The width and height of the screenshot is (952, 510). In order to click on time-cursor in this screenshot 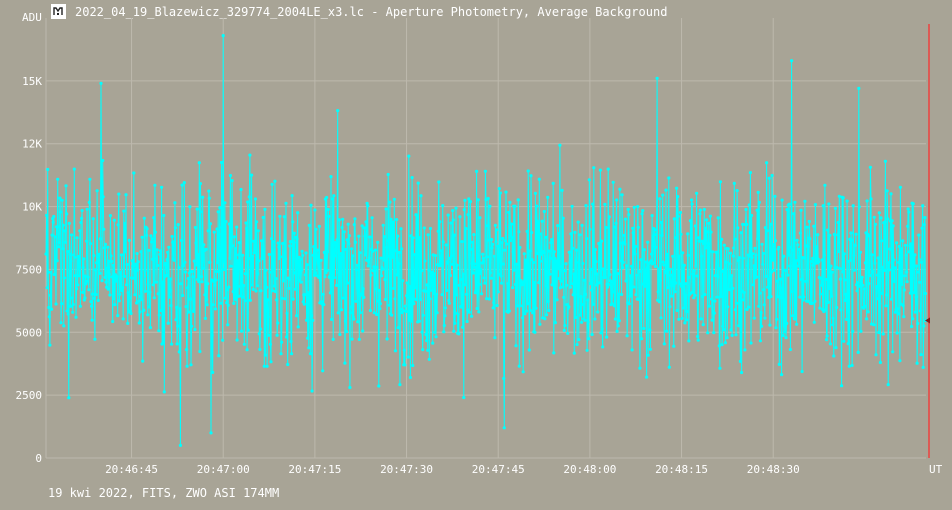, I will do `click(927, 241)`.